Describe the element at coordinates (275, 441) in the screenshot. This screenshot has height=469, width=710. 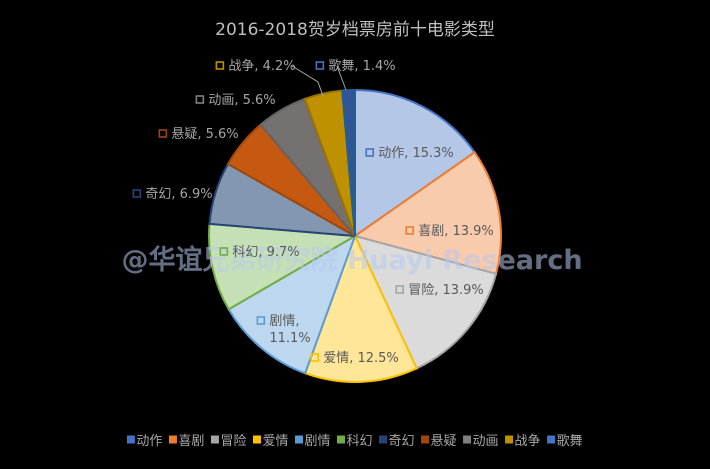
I see `legend-label: 爱情` at that location.